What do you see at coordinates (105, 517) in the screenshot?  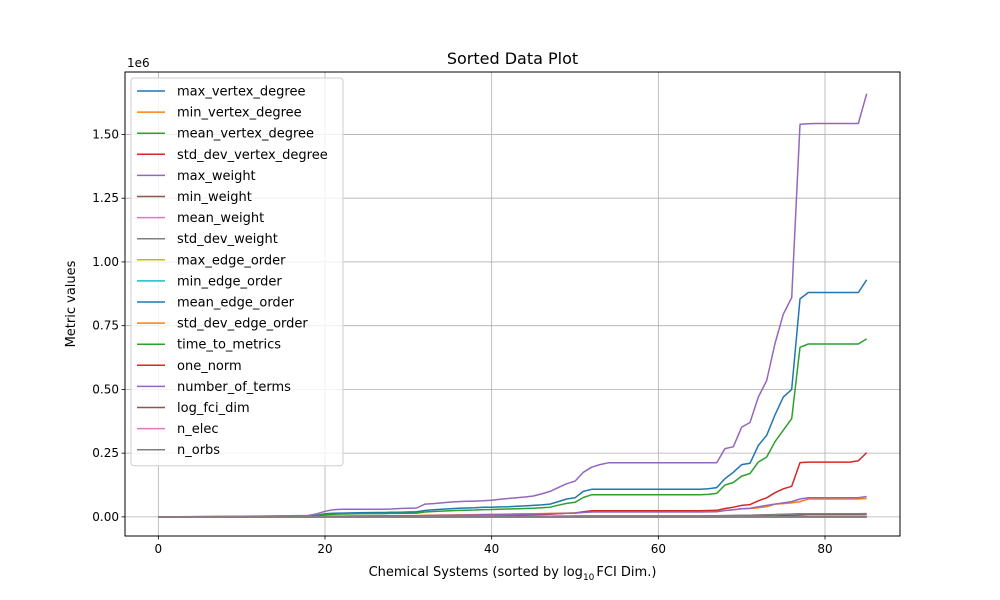 I see `y-tick-label: 0.00` at bounding box center [105, 517].